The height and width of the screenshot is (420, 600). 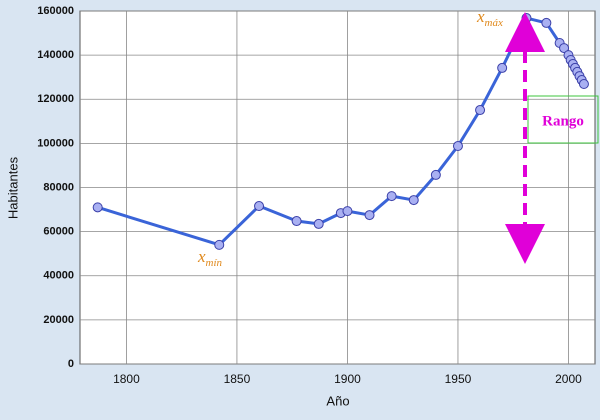 I want to click on x-tick-label: 1850, so click(x=237, y=379).